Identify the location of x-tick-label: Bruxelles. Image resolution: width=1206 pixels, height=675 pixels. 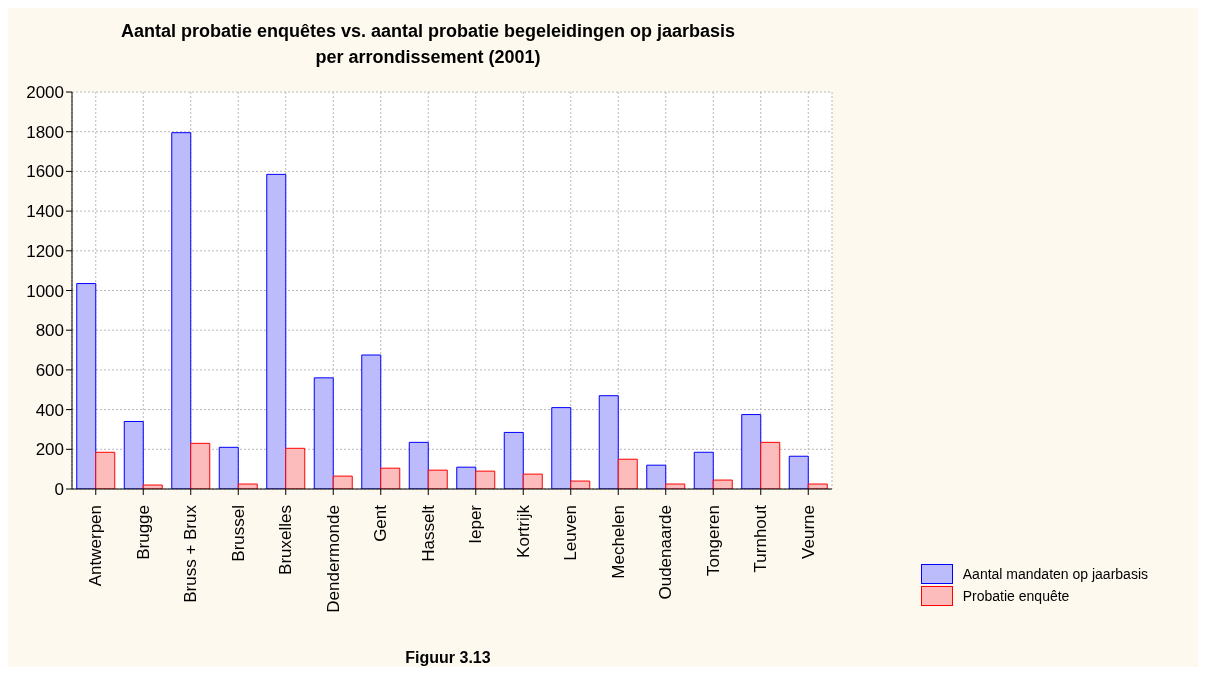
(286, 540).